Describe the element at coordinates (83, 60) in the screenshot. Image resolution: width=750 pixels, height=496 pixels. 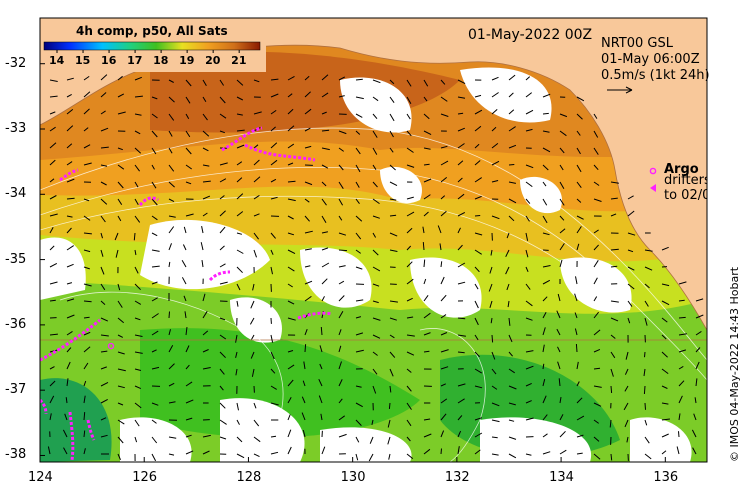
I see `colorbar-tick-label: 15` at that location.